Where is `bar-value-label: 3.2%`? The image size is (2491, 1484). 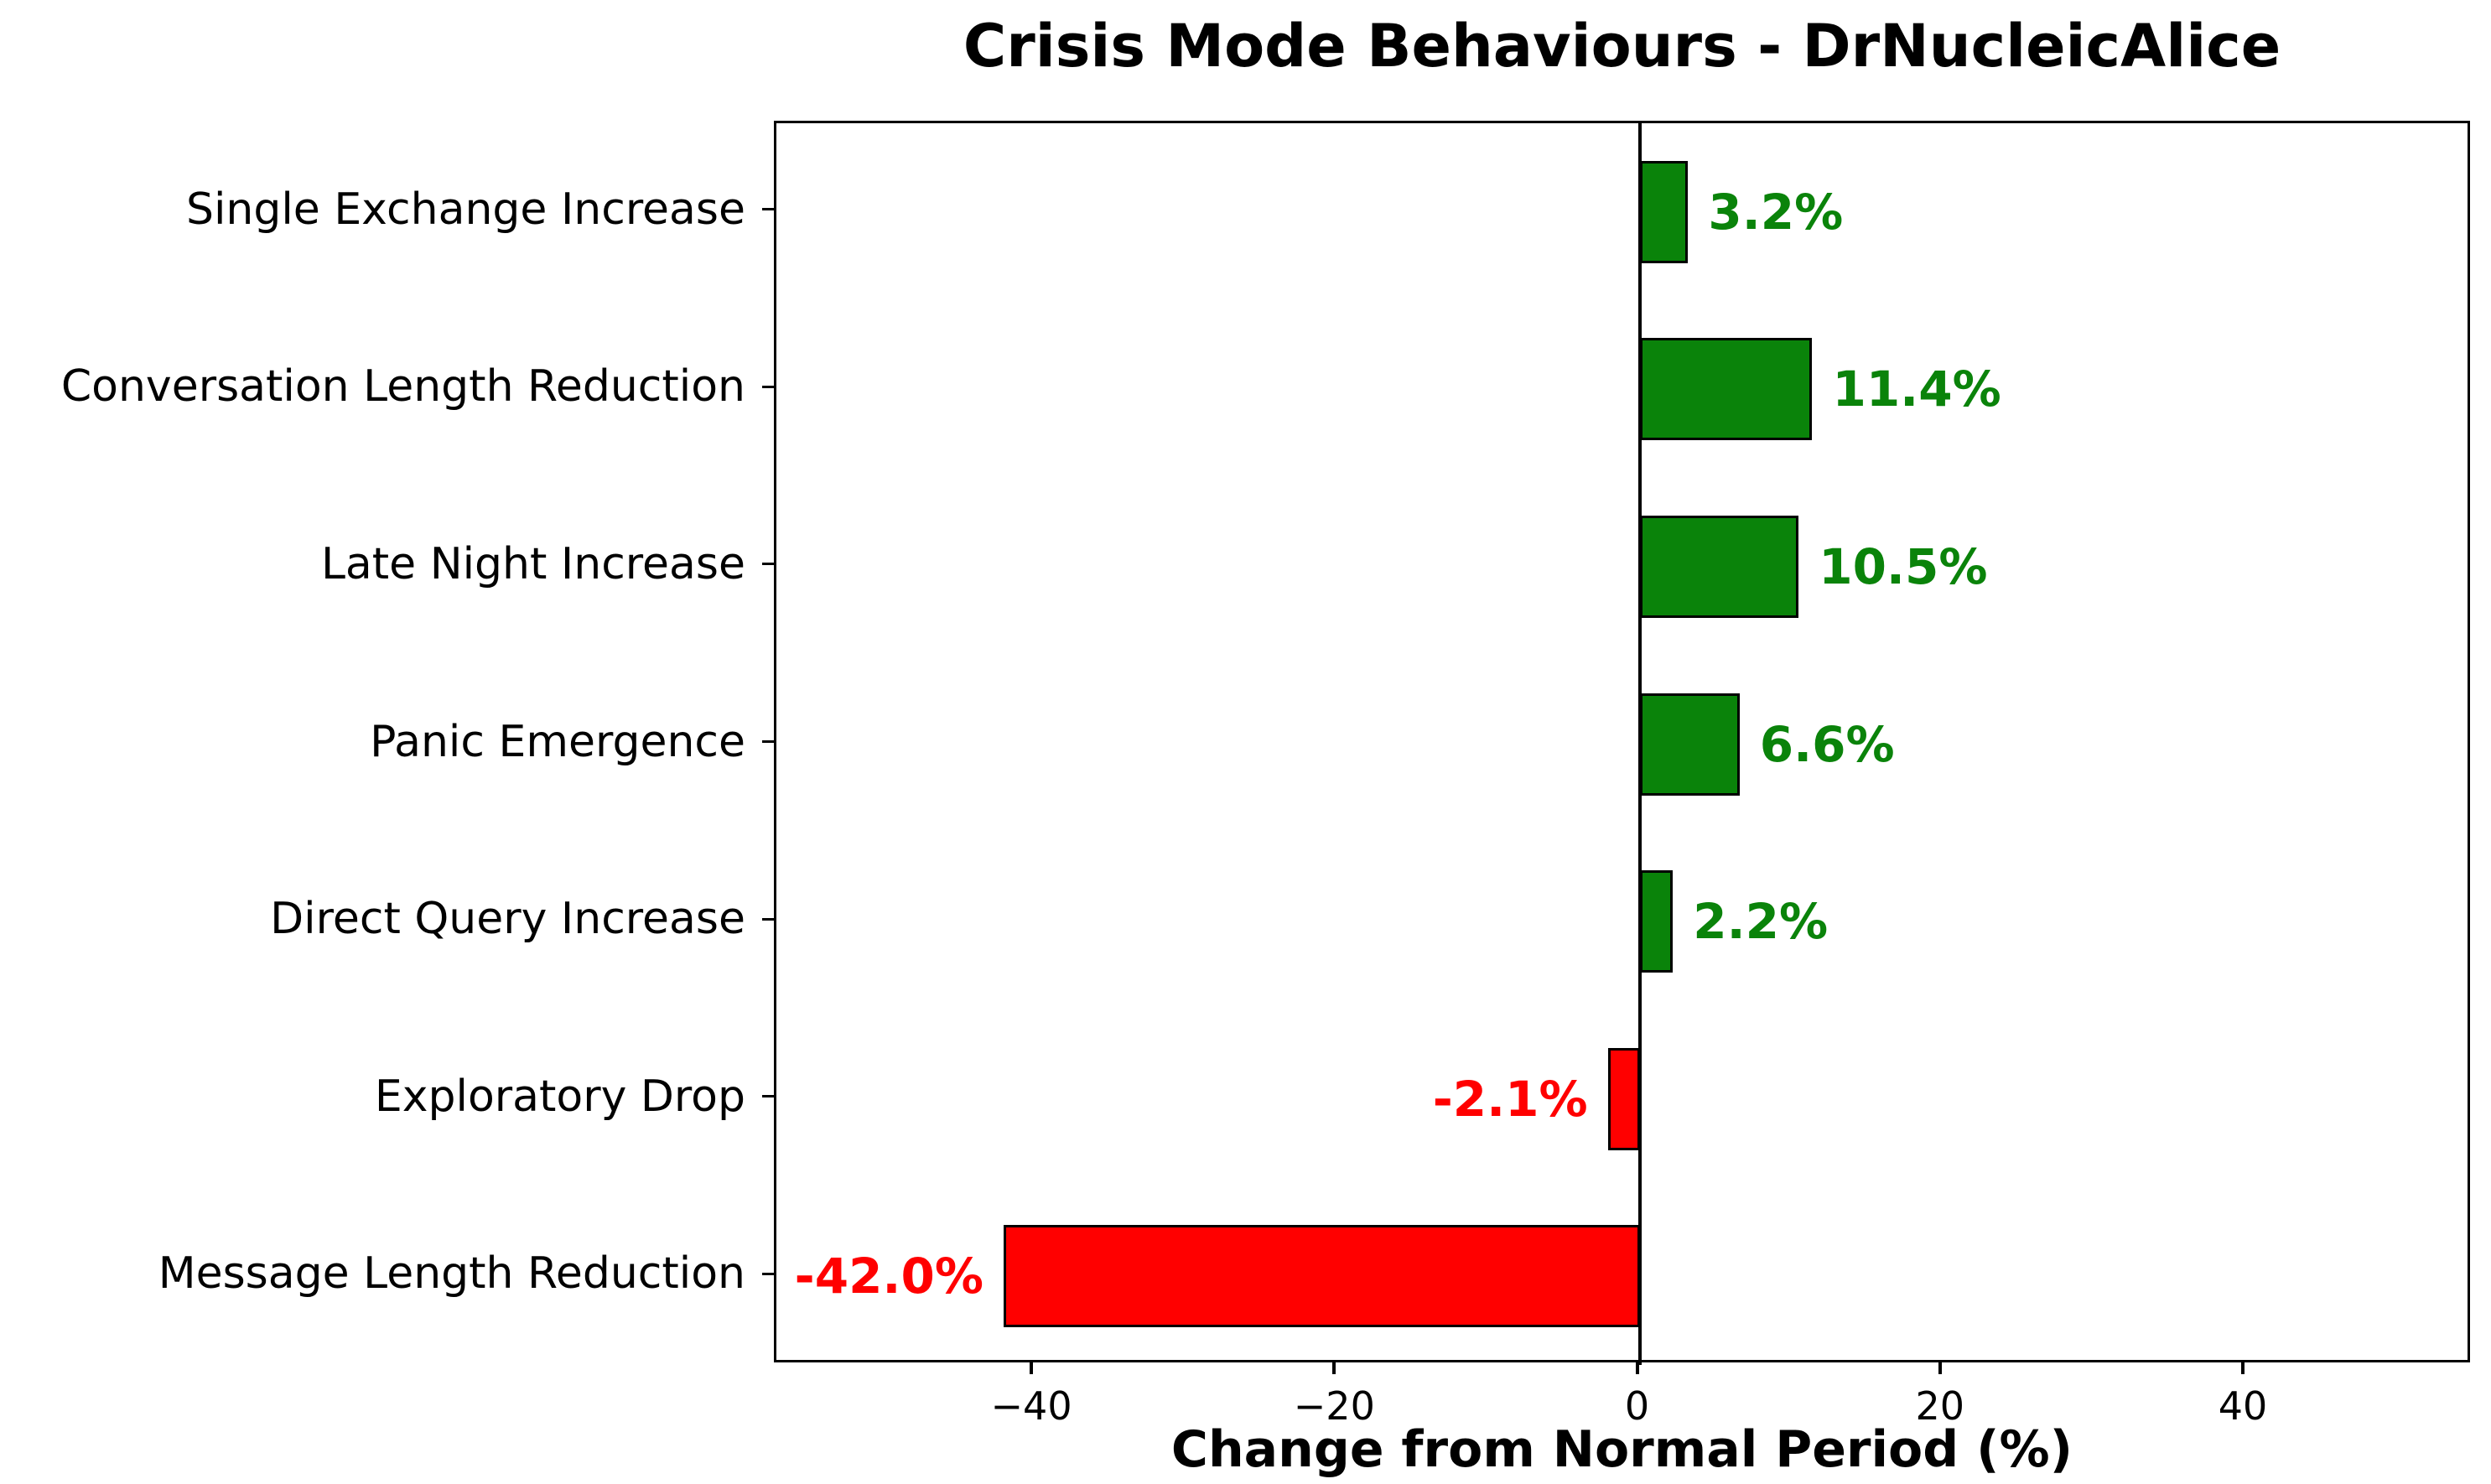
bar-value-label: 3.2% is located at coordinates (1776, 212).